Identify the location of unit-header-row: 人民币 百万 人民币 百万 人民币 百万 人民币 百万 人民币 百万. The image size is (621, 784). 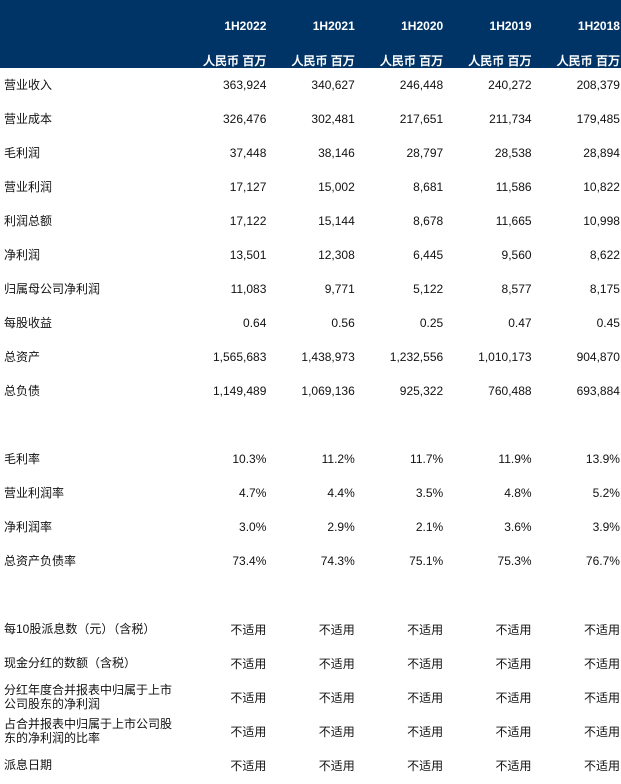
(310, 60).